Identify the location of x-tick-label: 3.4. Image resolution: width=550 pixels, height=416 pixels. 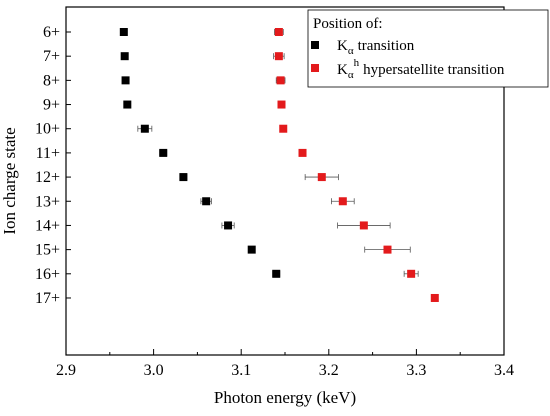
(504, 370).